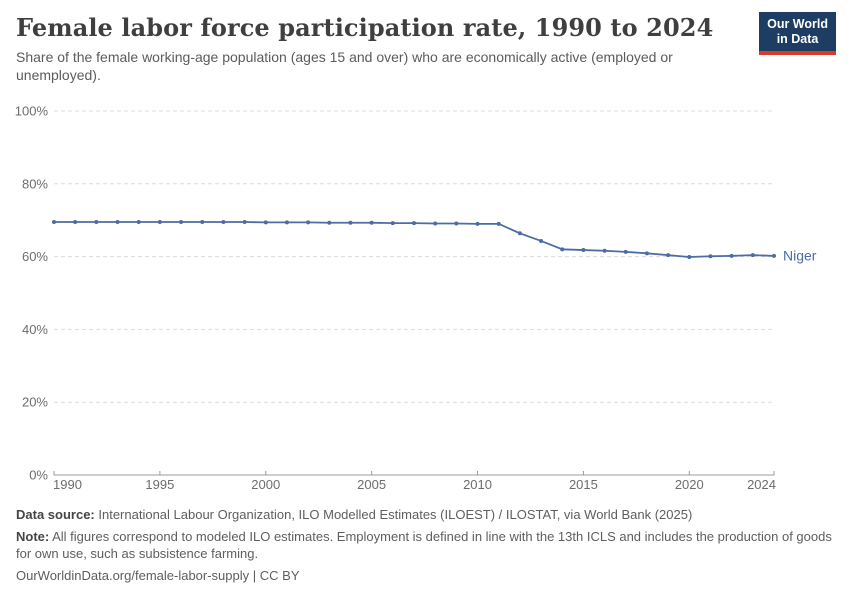 The width and height of the screenshot is (850, 600). Describe the element at coordinates (265, 484) in the screenshot. I see `x-tick-label: 2000` at that location.